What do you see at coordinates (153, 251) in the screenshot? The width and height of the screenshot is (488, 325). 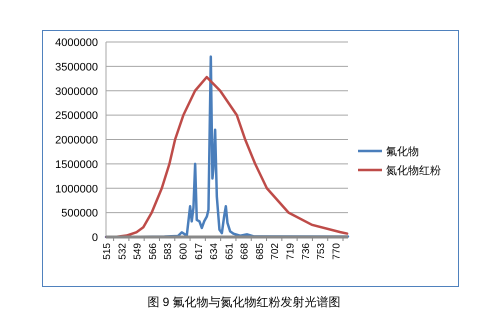 I see `x-tick-label: 566` at bounding box center [153, 251].